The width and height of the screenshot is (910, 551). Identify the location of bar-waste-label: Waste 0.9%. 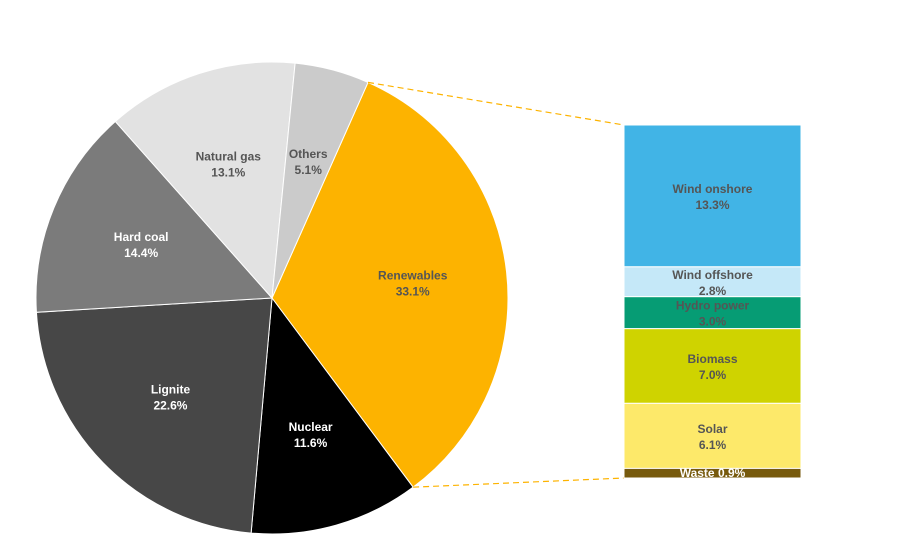
(713, 473).